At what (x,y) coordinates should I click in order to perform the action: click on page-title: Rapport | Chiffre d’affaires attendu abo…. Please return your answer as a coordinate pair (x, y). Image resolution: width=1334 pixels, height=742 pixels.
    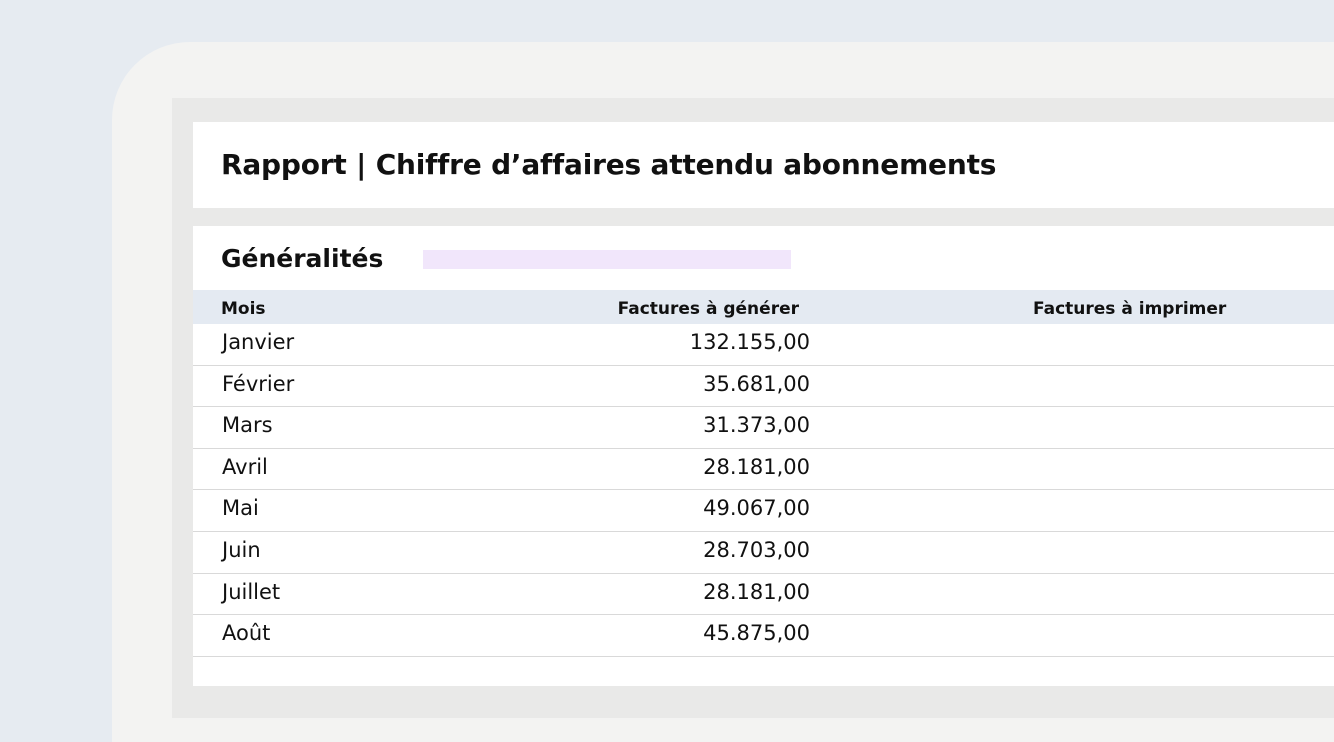
    Looking at the image, I should click on (609, 164).